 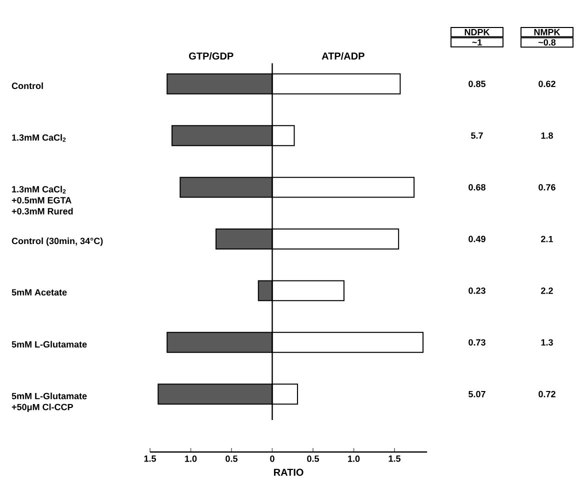 What do you see at coordinates (39, 292) in the screenshot?
I see `y-tick-label: 5mM Acetate` at bounding box center [39, 292].